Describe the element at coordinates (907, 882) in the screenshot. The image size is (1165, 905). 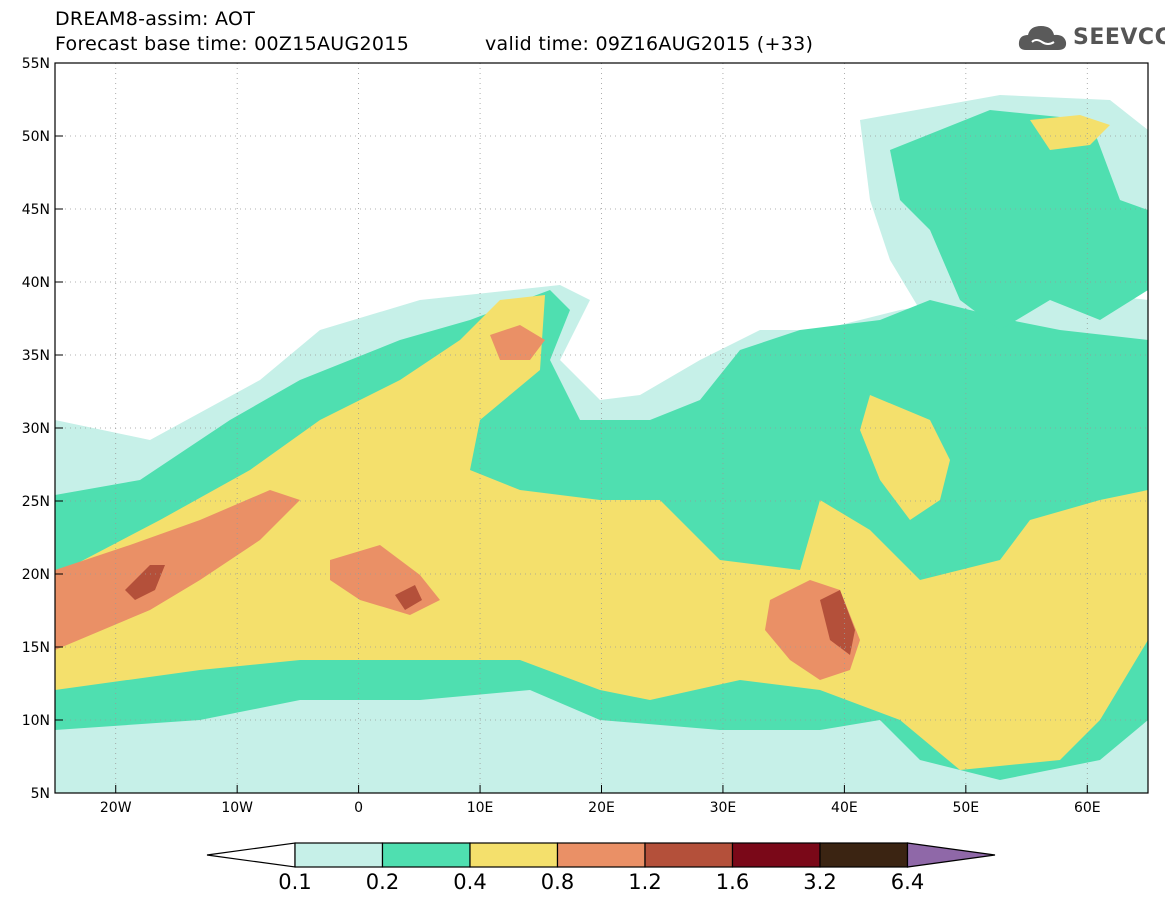
I see `colorbar-label: 6.4` at that location.